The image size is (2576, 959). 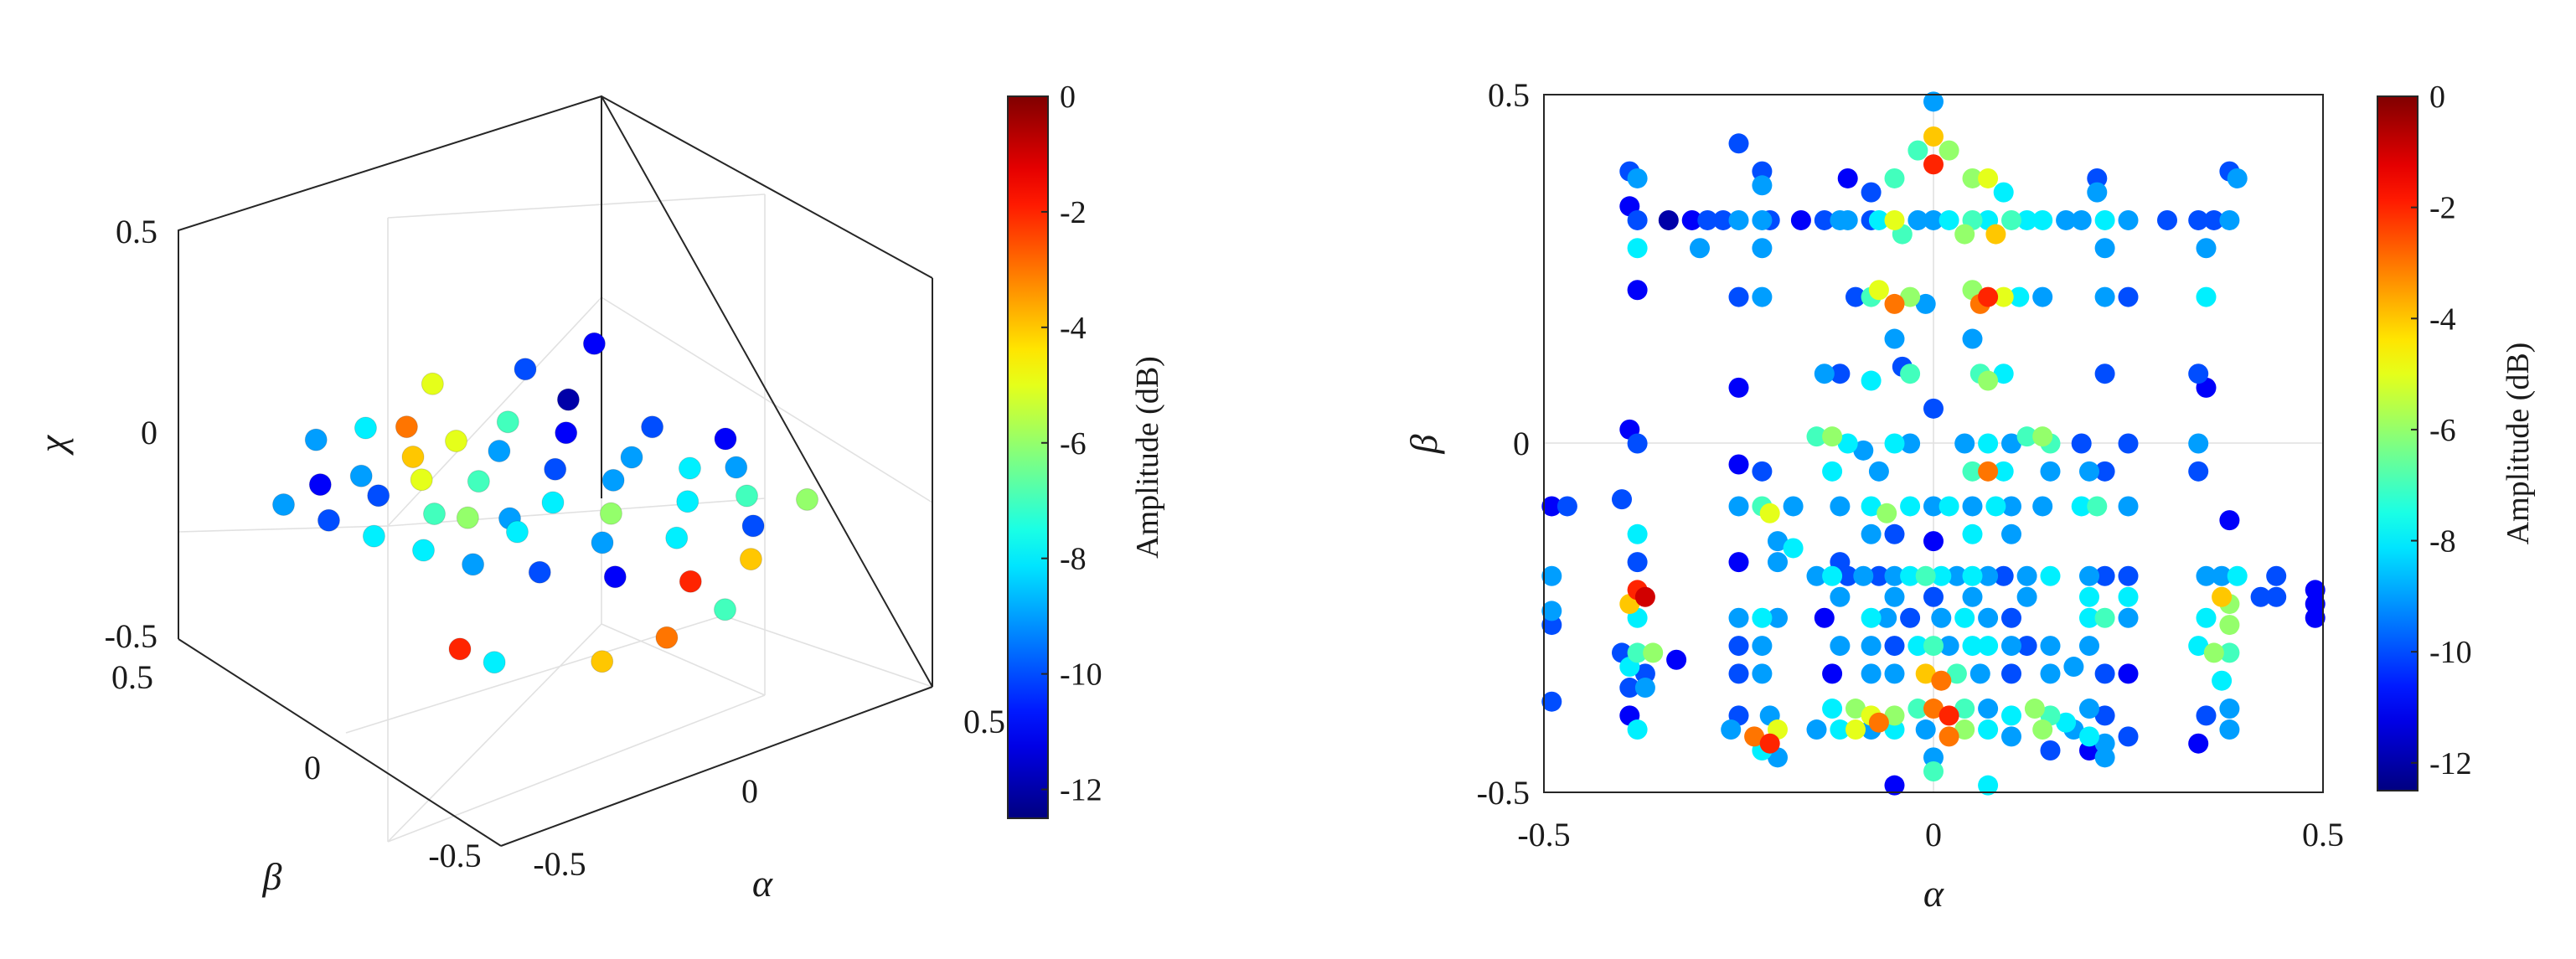 What do you see at coordinates (1081, 675) in the screenshot?
I see `colorbar-tick-label: -10` at bounding box center [1081, 675].